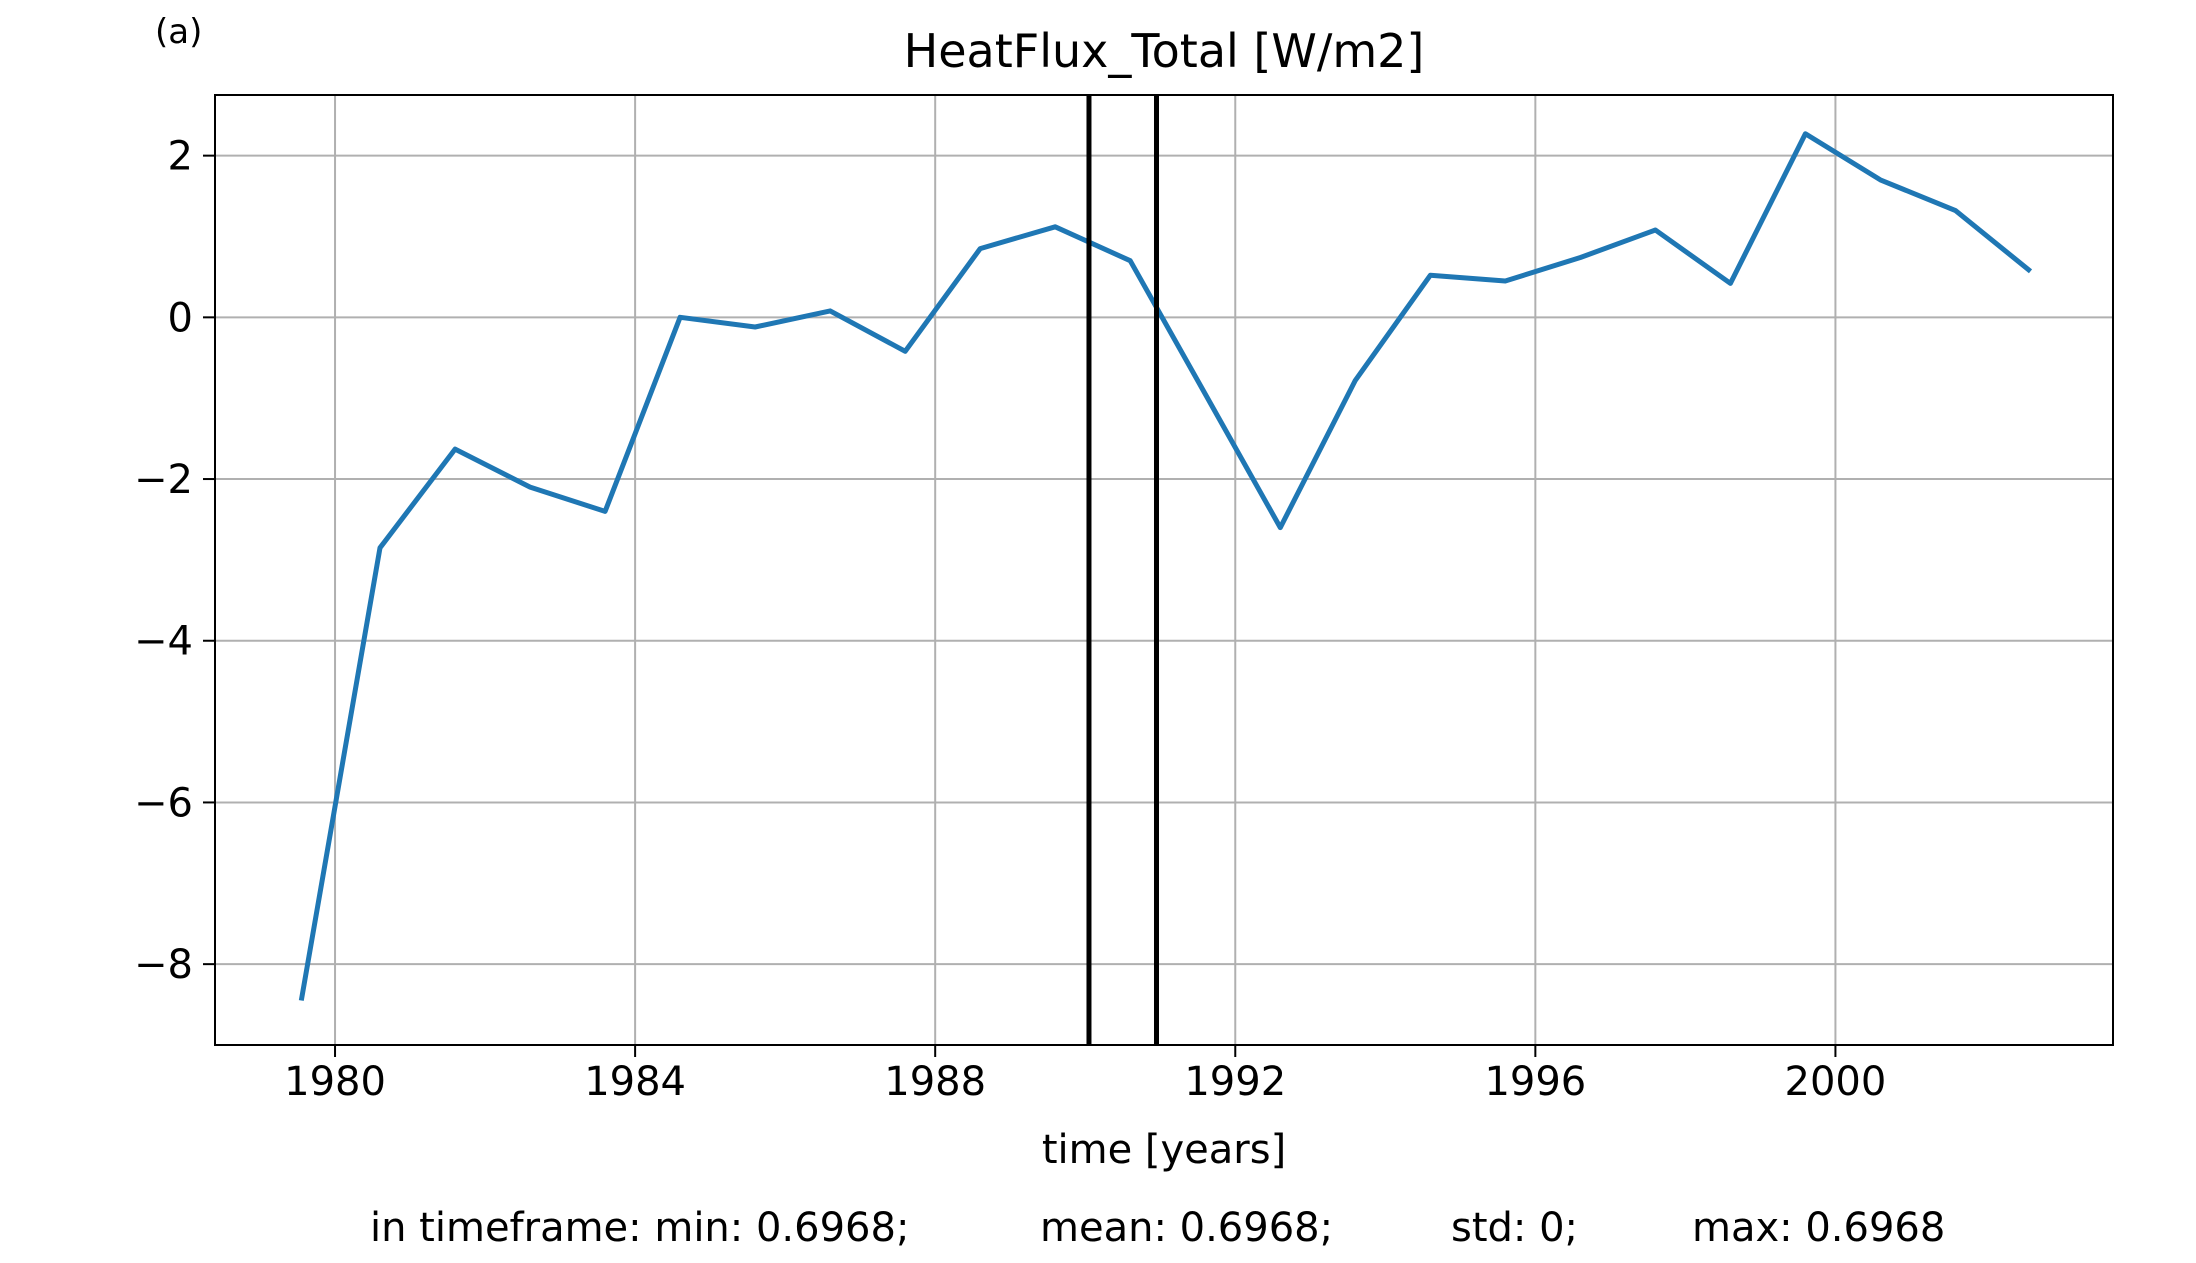 Image resolution: width=2196 pixels, height=1263 pixels. What do you see at coordinates (180, 318) in the screenshot?
I see `y-tick-label: 0` at bounding box center [180, 318].